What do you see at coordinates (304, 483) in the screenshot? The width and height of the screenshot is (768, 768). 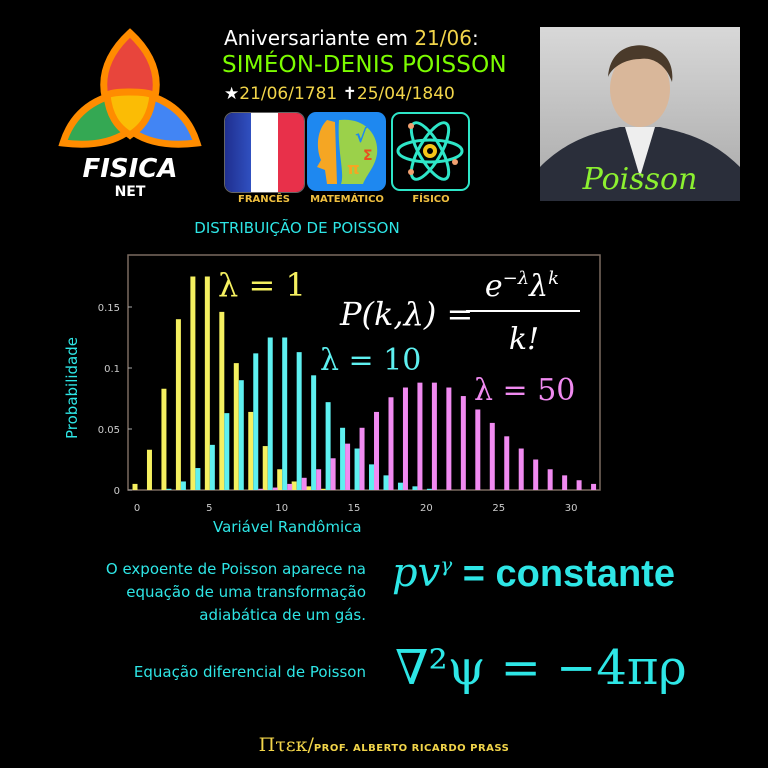 I see `bar-series2-k11` at bounding box center [304, 483].